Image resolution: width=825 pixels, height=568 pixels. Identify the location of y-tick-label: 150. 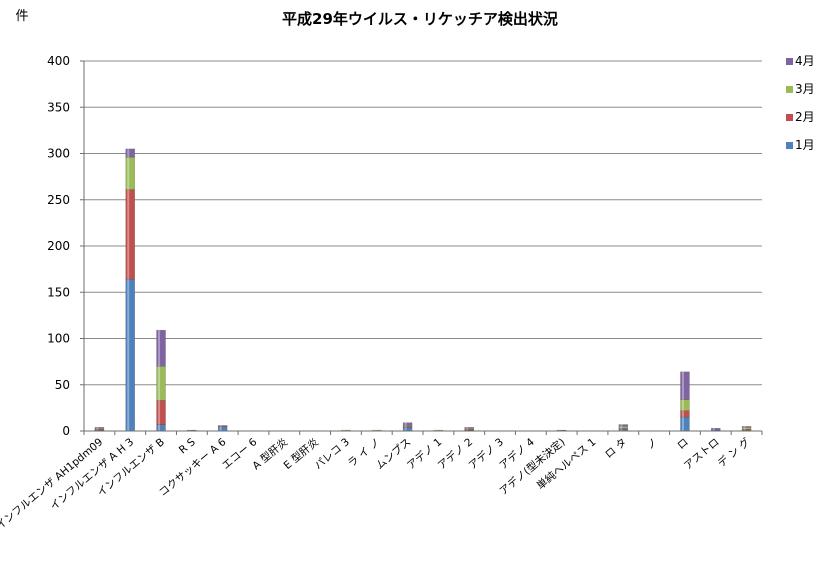
(58, 292).